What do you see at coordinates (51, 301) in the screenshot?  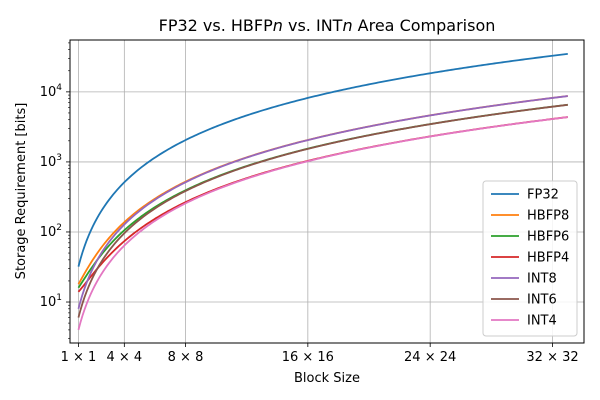 I see `y-tick-label: 10¹` at bounding box center [51, 301].